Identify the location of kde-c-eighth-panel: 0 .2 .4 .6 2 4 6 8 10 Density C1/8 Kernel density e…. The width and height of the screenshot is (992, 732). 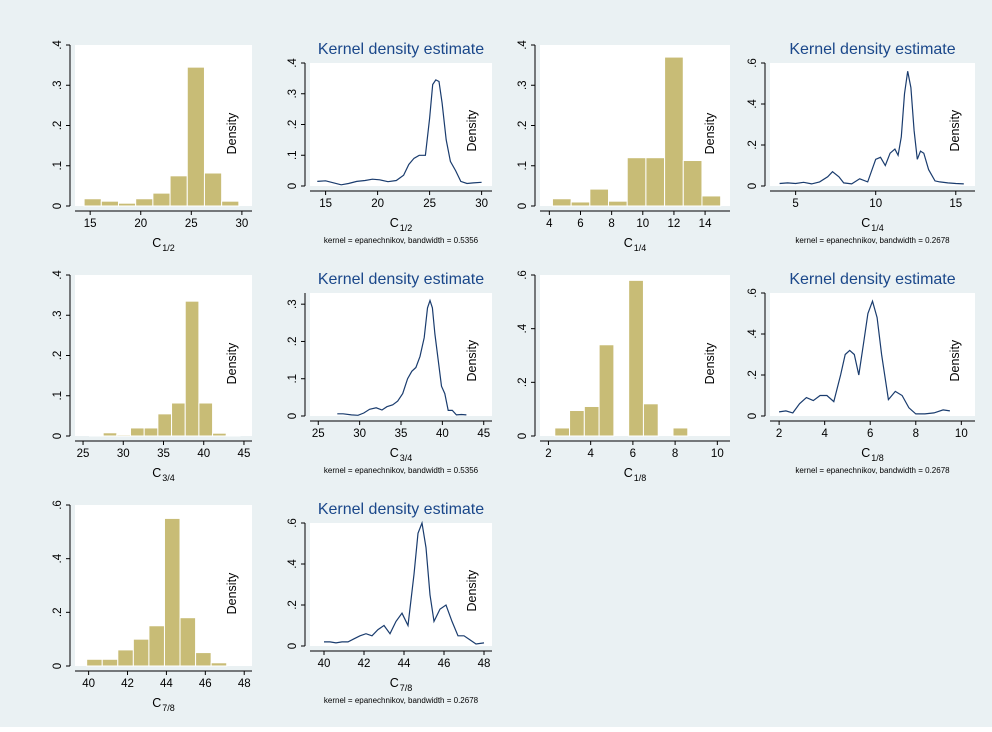
(861, 373).